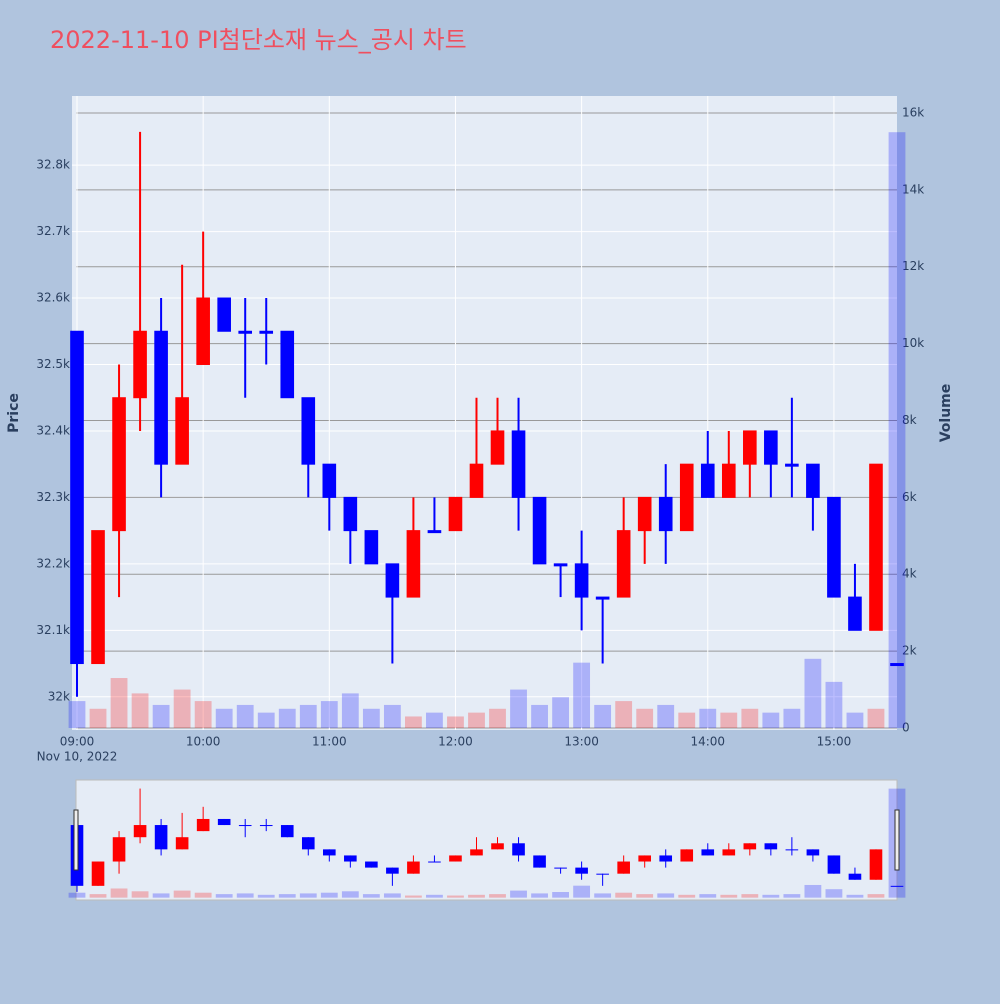 This screenshot has height=1004, width=1000. What do you see at coordinates (53, 165) in the screenshot?
I see `y-tick-label: 32.8k` at bounding box center [53, 165].